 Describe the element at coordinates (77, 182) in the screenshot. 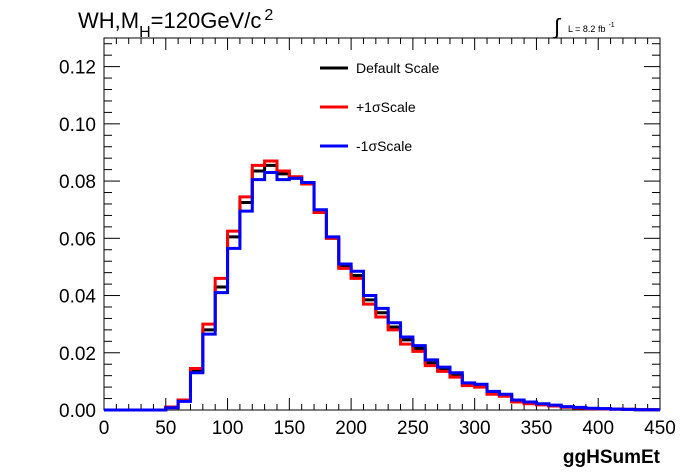

I see `y-tick-label: 0.08` at that location.